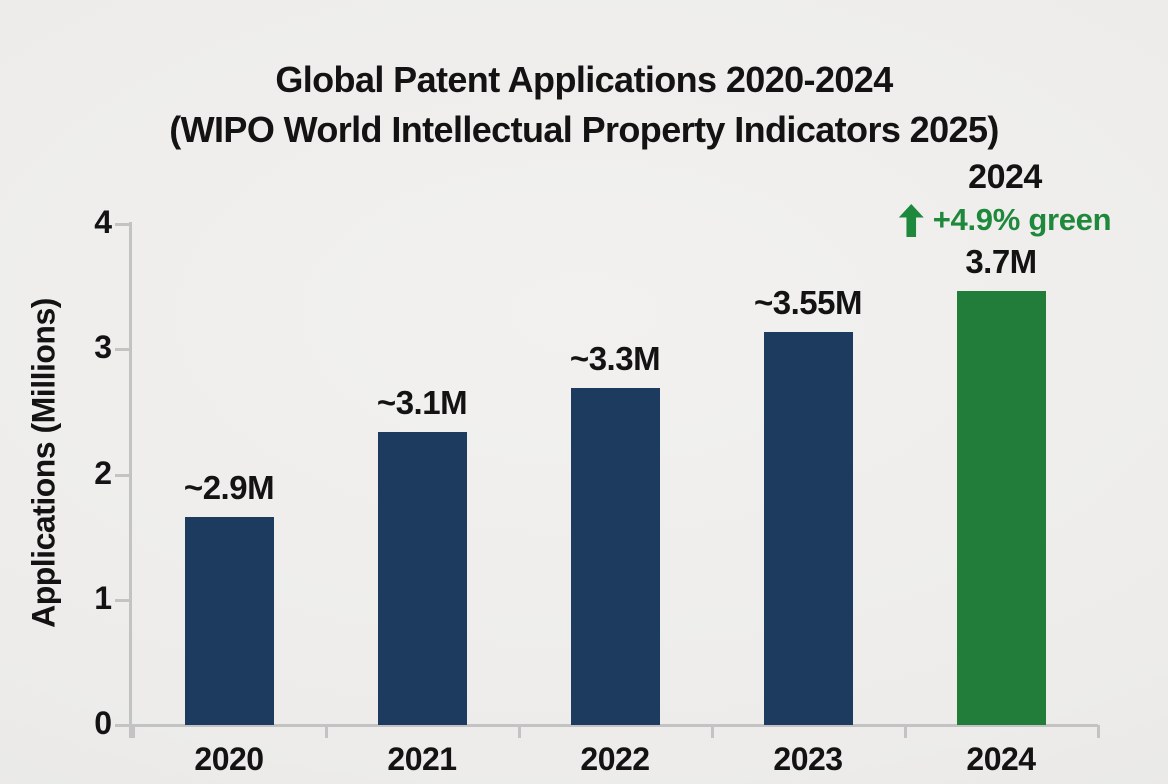 This screenshot has width=1168, height=784. What do you see at coordinates (1001, 508) in the screenshot?
I see `bar-2024` at bounding box center [1001, 508].